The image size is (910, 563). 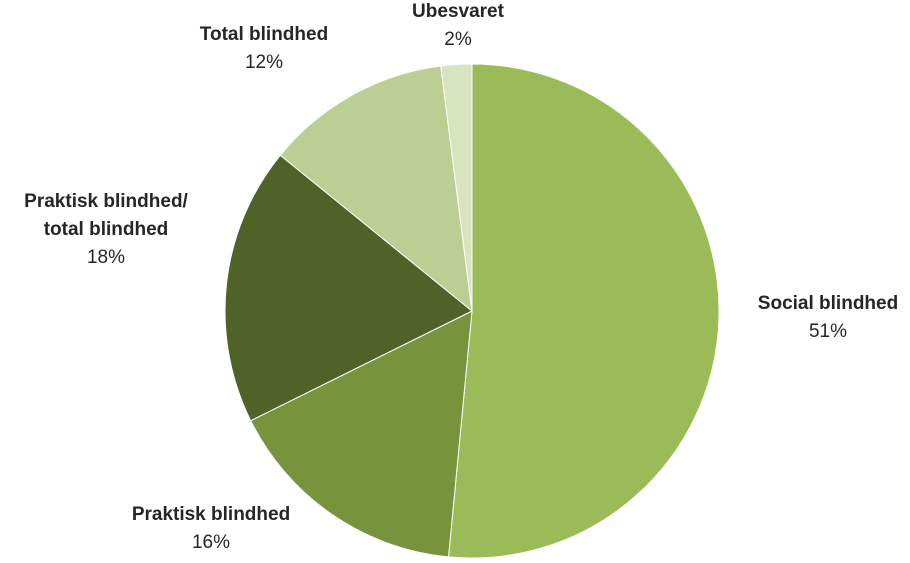 What do you see at coordinates (264, 48) in the screenshot?
I see `slice-label-total-blindhed: Total blindhed 12%` at bounding box center [264, 48].